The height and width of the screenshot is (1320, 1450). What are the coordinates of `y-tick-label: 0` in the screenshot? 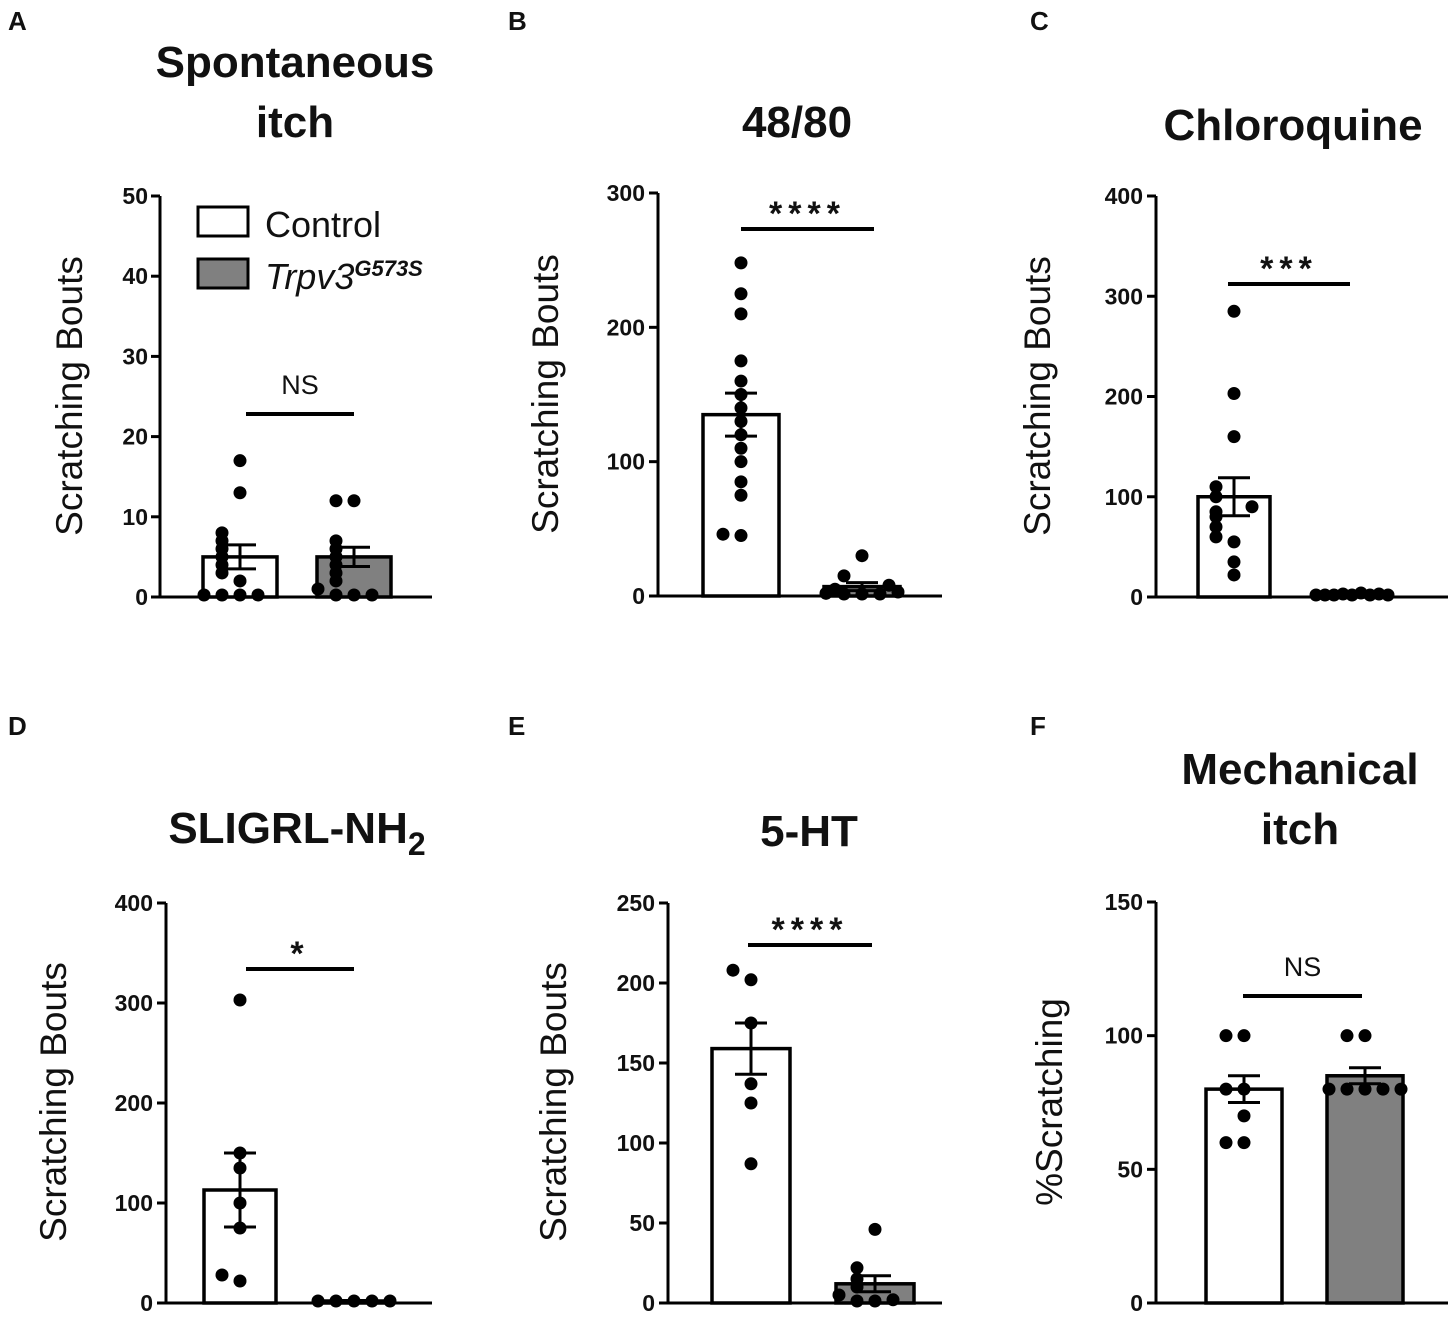 It's located at (648, 1303).